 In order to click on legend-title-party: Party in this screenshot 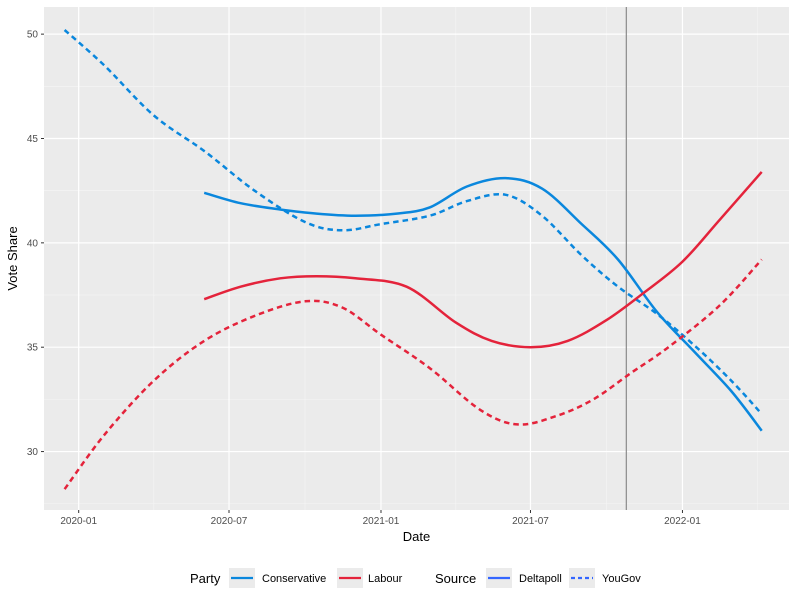, I will do `click(205, 578)`.